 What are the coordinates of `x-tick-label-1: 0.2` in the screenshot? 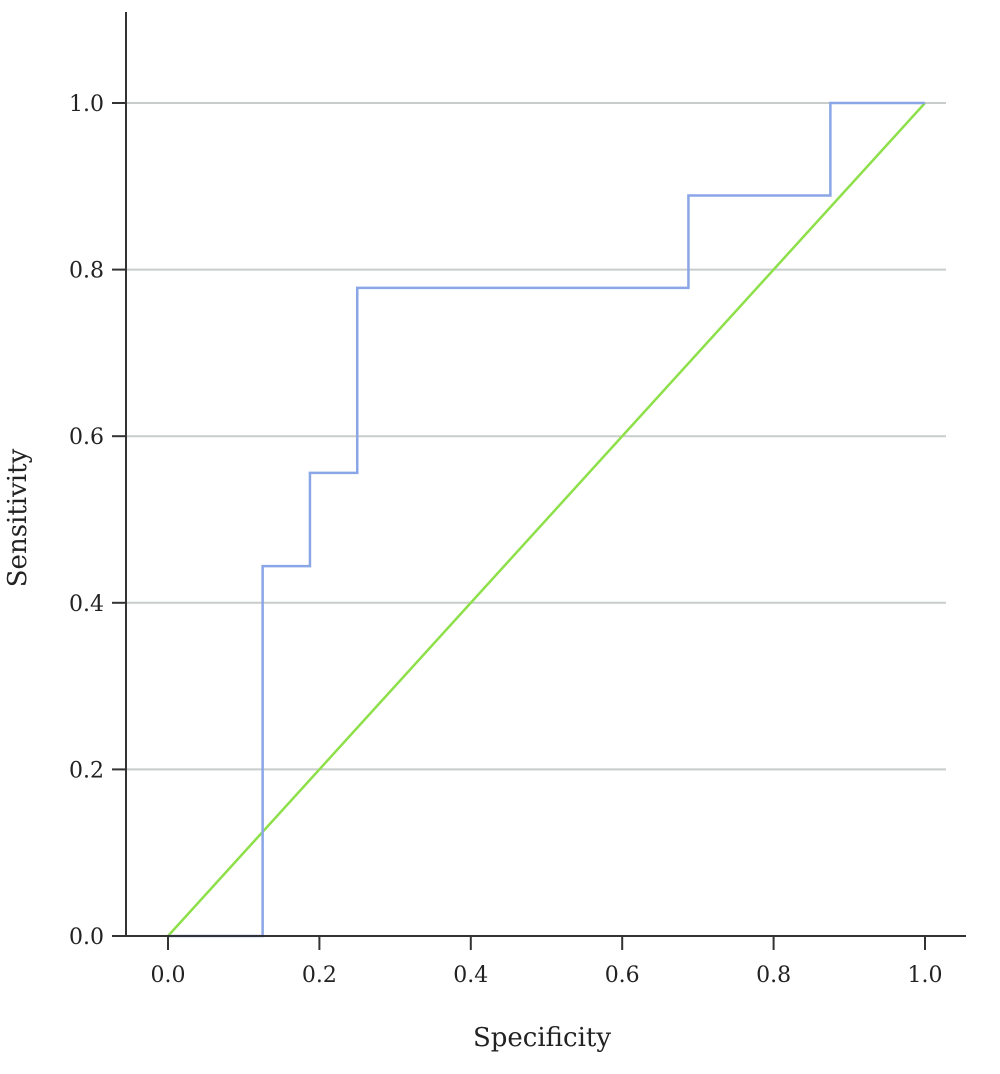 It's located at (319, 975).